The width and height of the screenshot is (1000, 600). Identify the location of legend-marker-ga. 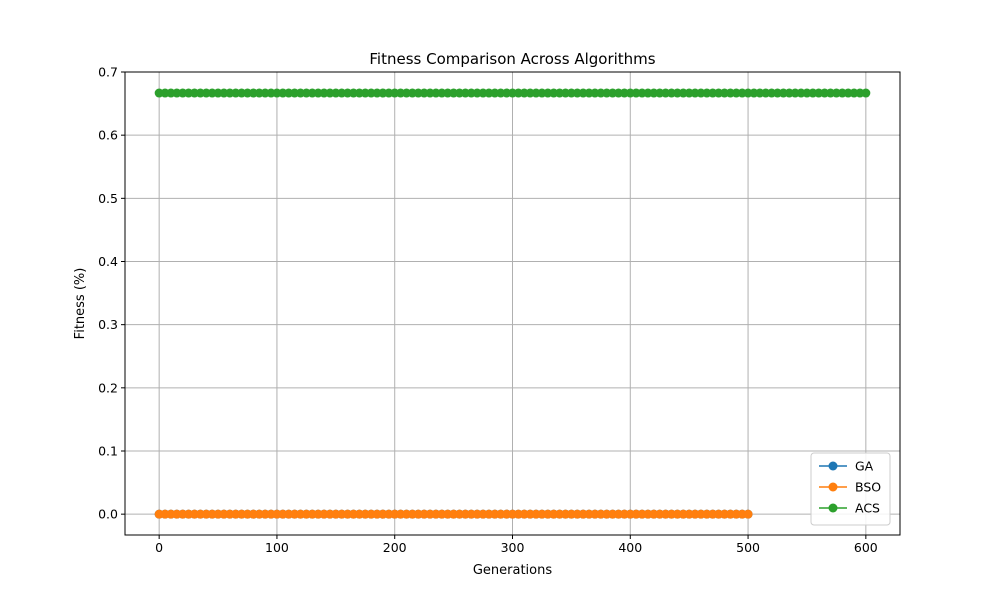
(833, 466).